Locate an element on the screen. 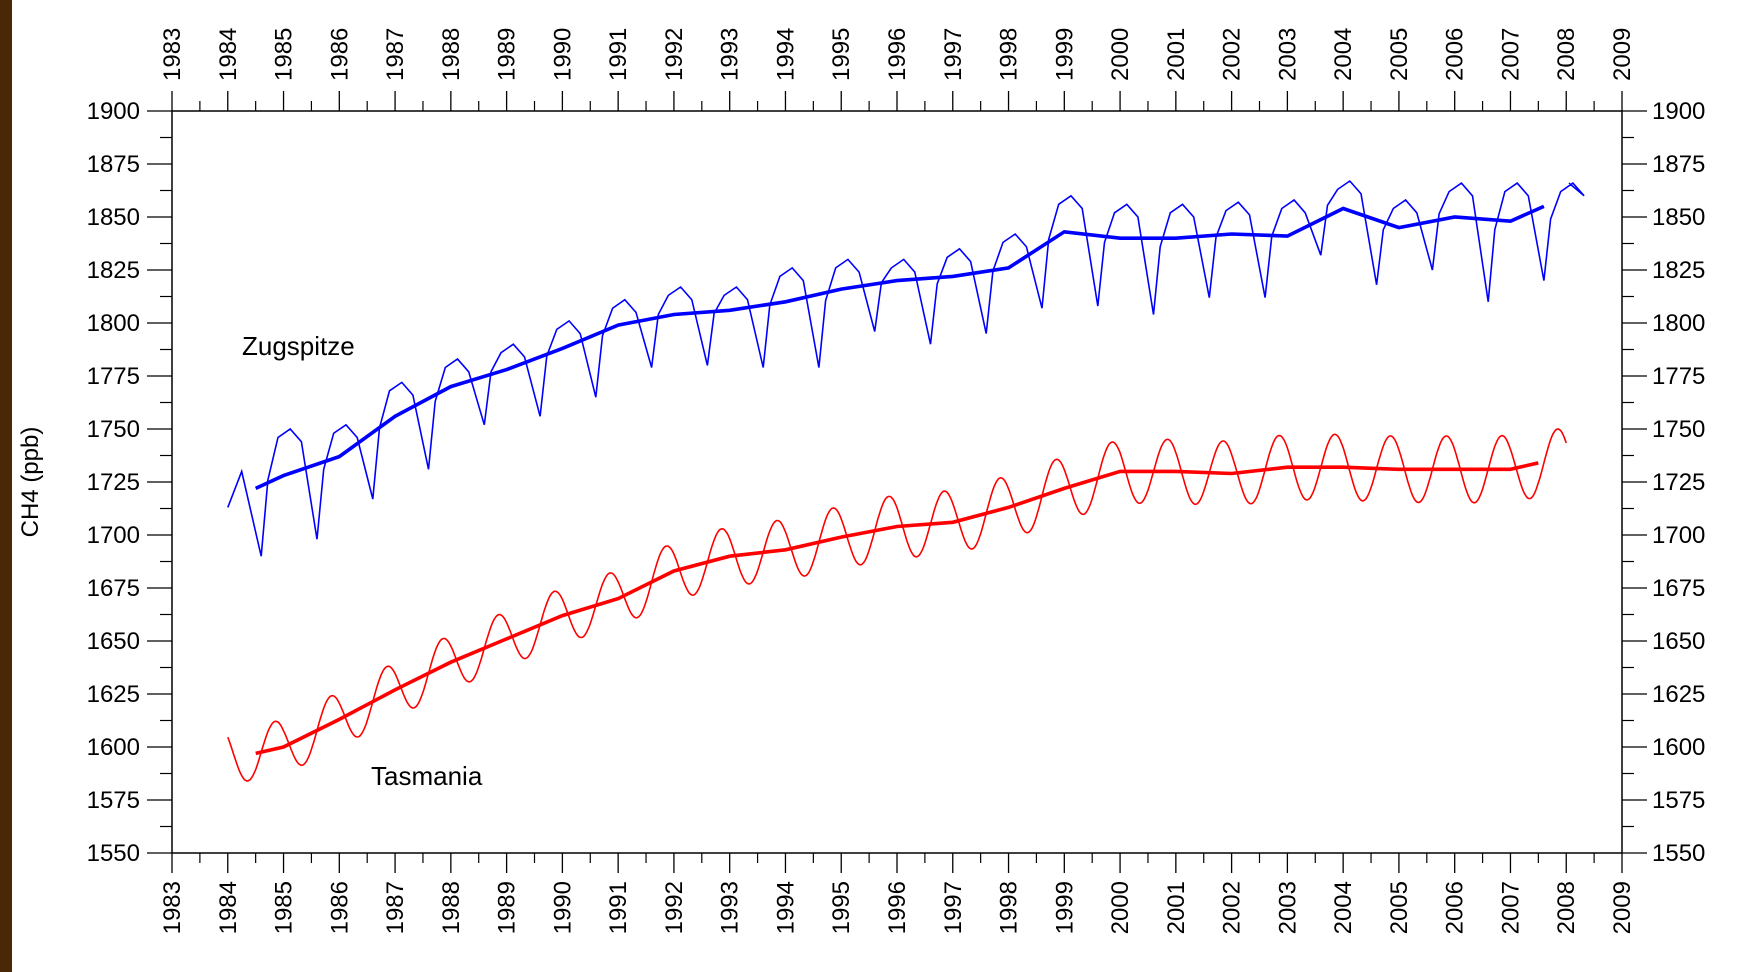 The height and width of the screenshot is (972, 1755). y-tick-label-right: 1575 is located at coordinates (1678, 800).